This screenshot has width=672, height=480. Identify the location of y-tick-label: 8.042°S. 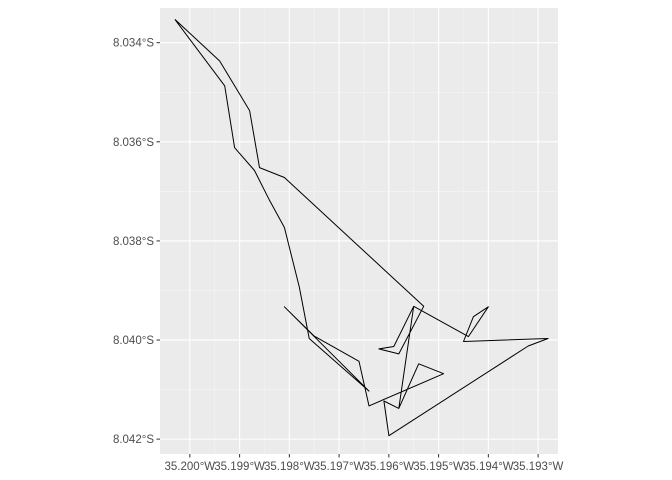
(133, 440).